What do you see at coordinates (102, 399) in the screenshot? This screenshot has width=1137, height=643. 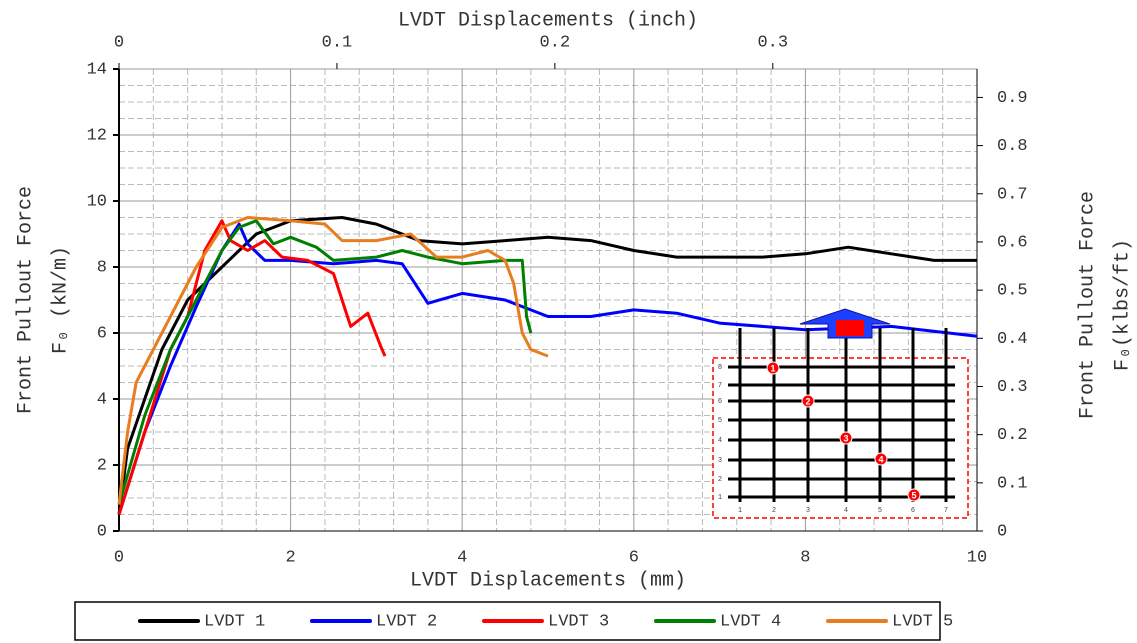 I see `y-tick-label: 4` at bounding box center [102, 399].